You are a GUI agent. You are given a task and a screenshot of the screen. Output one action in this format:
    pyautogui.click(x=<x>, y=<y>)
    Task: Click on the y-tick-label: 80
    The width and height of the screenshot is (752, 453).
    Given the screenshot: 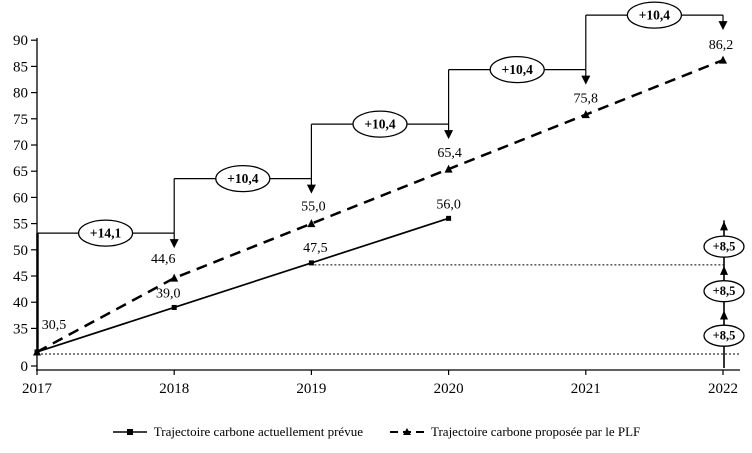 What is the action you would take?
    pyautogui.click(x=20, y=94)
    